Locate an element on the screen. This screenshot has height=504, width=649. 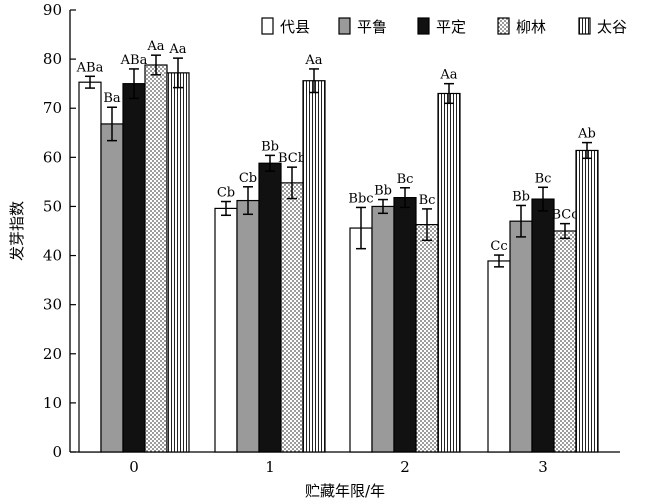
bar-平定-0 is located at coordinates (134, 268).